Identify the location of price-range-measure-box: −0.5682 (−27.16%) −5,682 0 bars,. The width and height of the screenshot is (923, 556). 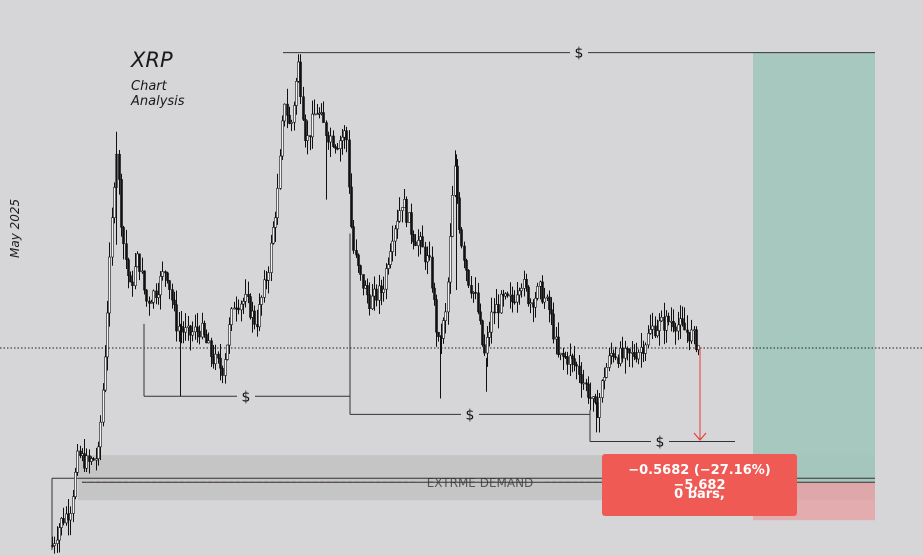
(699, 485).